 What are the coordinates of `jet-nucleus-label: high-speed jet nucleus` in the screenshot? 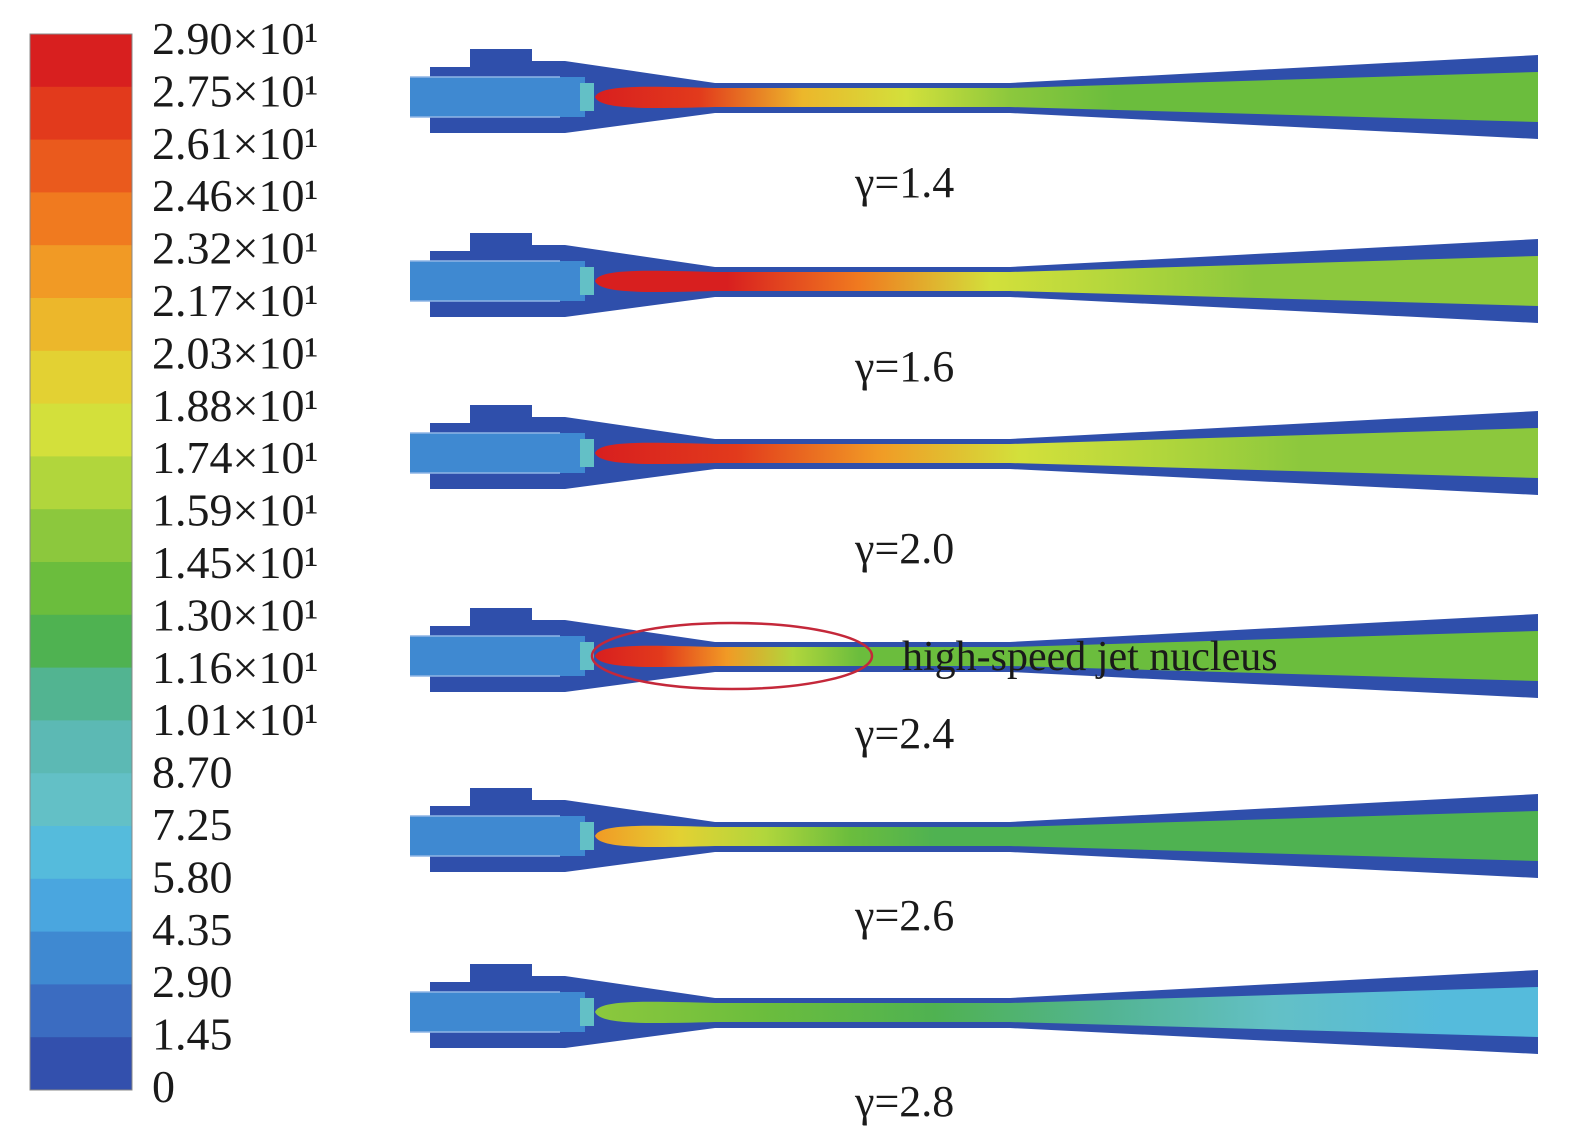 It's located at (1090, 657).